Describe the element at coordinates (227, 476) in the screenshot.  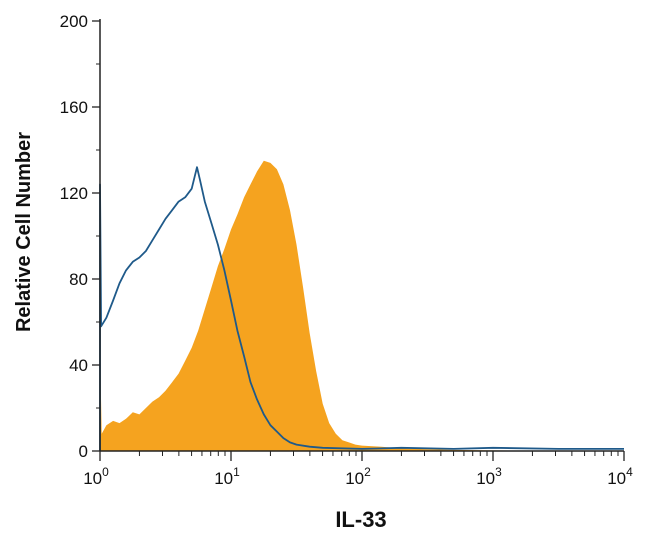
I see `x-tick-label: 10¹` at that location.